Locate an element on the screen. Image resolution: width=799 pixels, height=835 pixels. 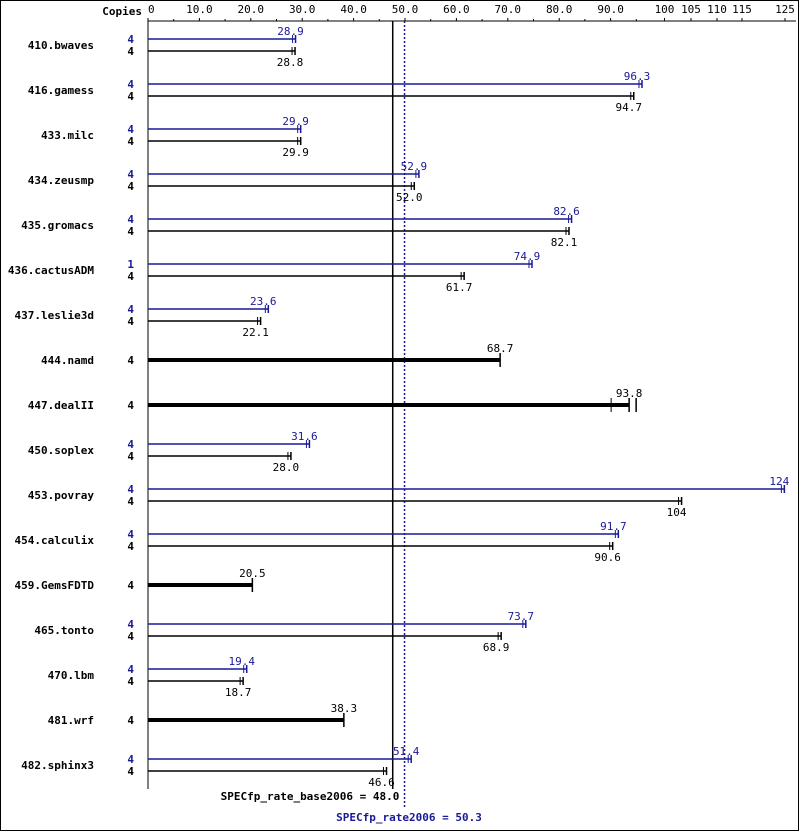
peak-value-label: 28.9 is located at coordinates (290, 31).